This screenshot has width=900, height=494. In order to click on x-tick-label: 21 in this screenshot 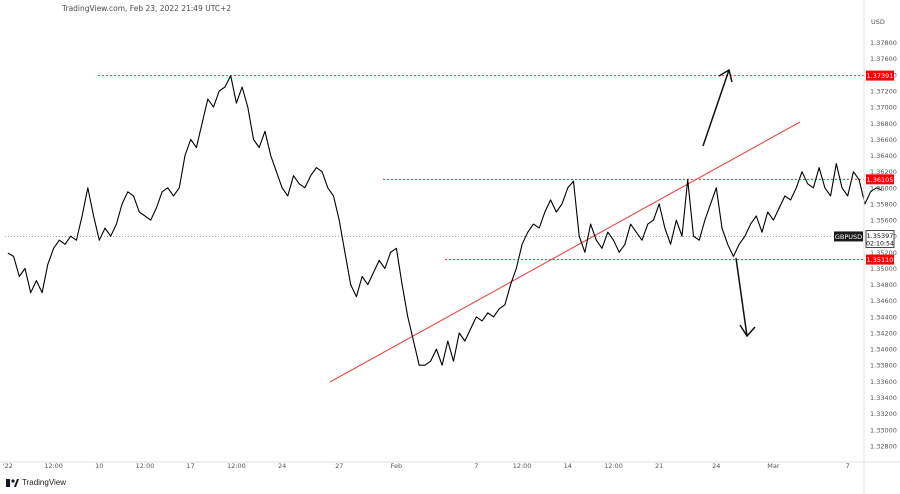, I will do `click(659, 466)`.